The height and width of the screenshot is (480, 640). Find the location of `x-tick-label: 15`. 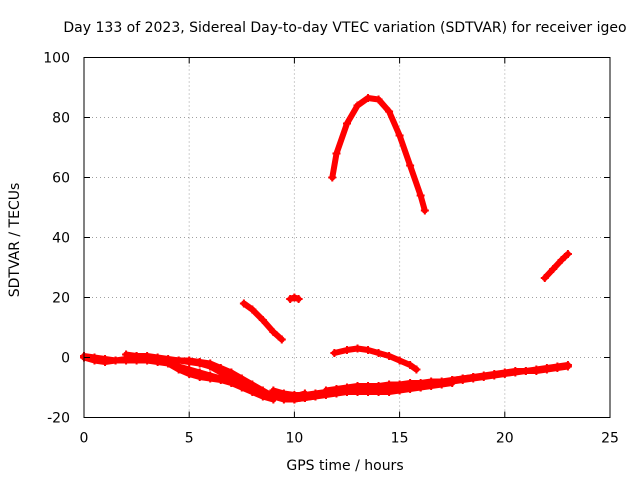

x-tick-label: 15 is located at coordinates (400, 439).